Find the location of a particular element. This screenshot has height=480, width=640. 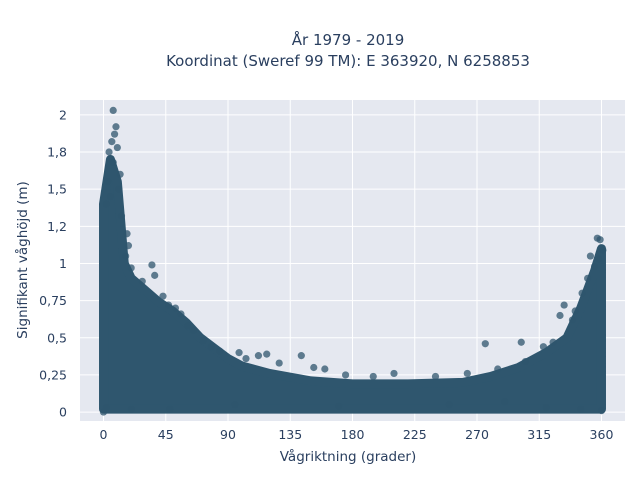

x-tick-label: 45 is located at coordinates (166, 434).